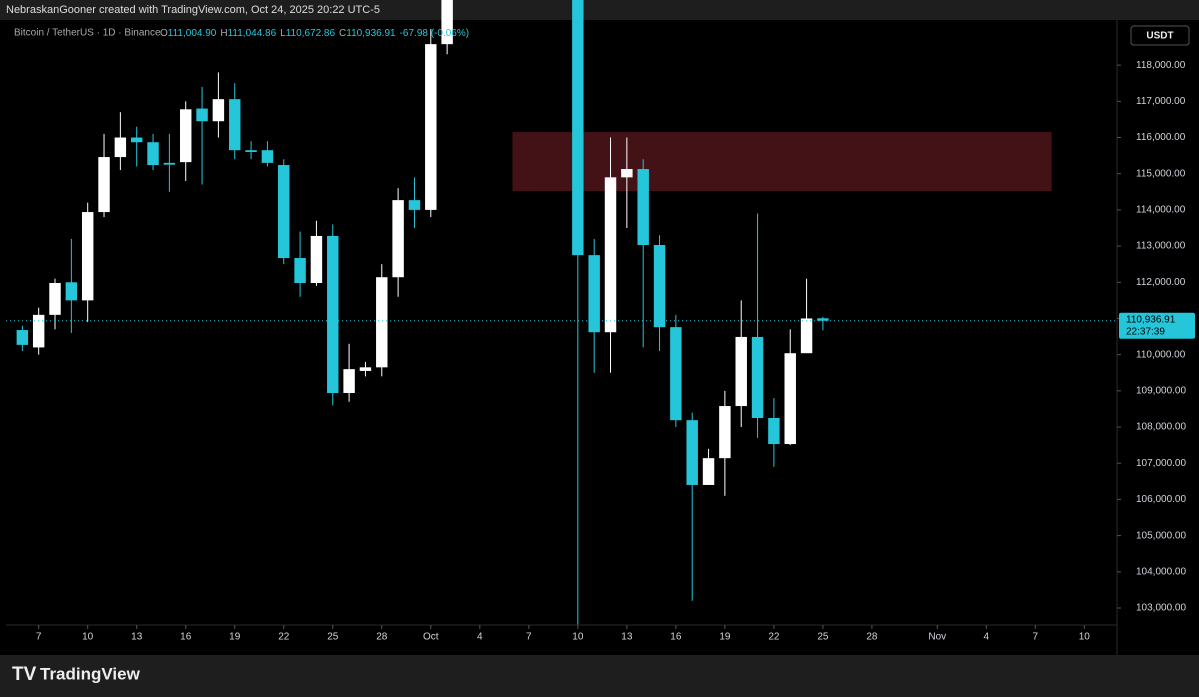  Describe the element at coordinates (1161, 65) in the screenshot. I see `y-tick-label: 118,000.00` at that location.